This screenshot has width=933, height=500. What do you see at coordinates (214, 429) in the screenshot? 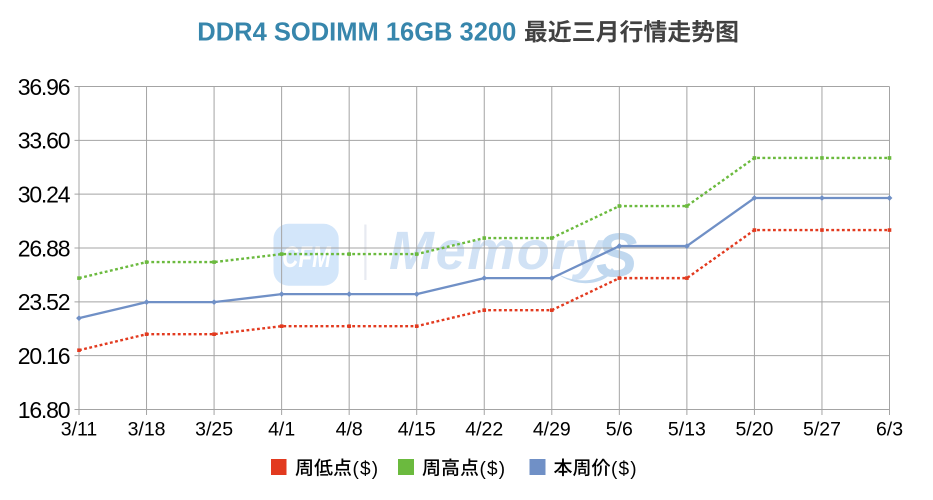
I see `svg-text: 3/25` at bounding box center [214, 429].